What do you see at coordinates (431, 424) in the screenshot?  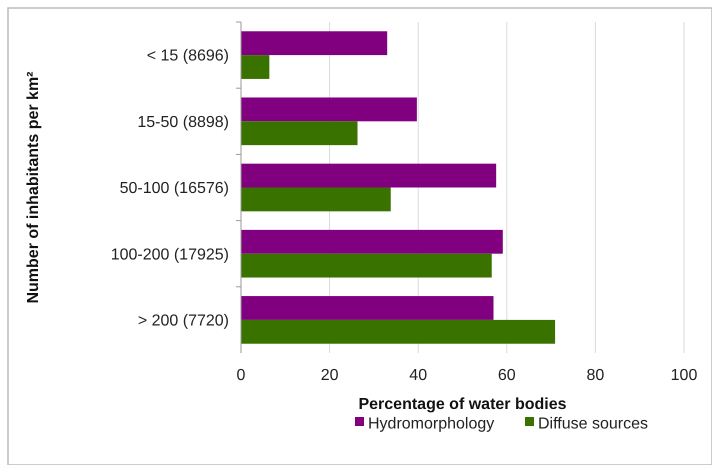 I see `legend-label: Hydromorphology` at bounding box center [431, 424].